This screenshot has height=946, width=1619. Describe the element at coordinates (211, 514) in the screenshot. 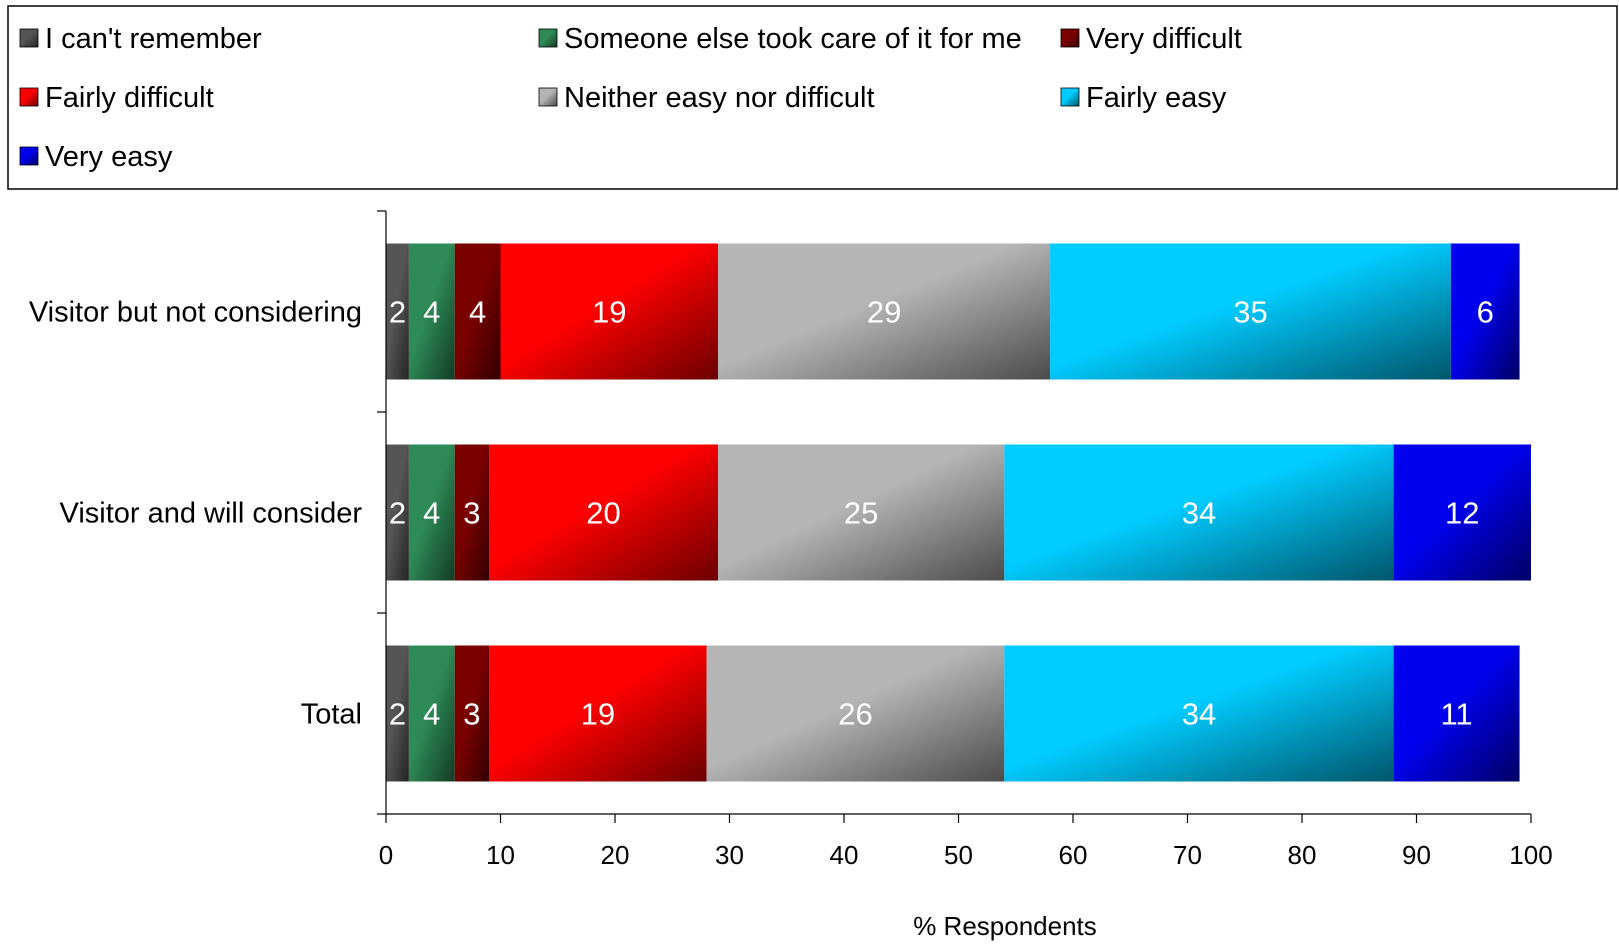

I see `category-label-visitor-and-will-consider: Visitor and will consider` at that location.